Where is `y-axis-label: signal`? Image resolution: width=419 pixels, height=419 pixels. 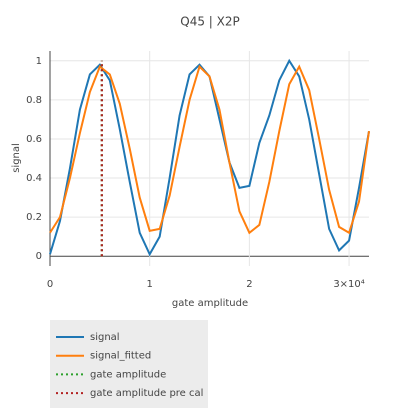
y-axis-label: signal is located at coordinates (16, 158).